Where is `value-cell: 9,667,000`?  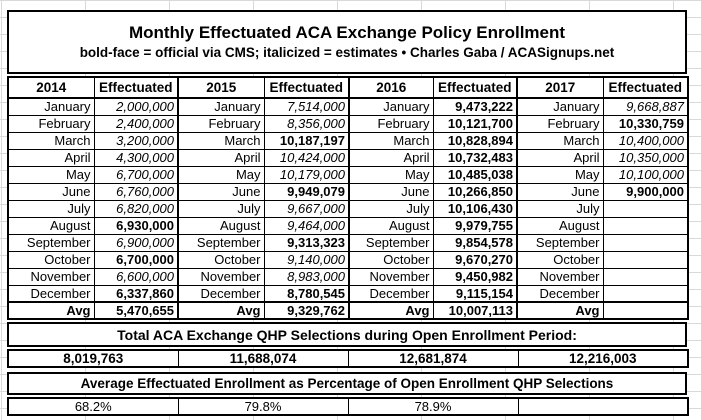 value-cell: 9,667,000 is located at coordinates (306, 208).